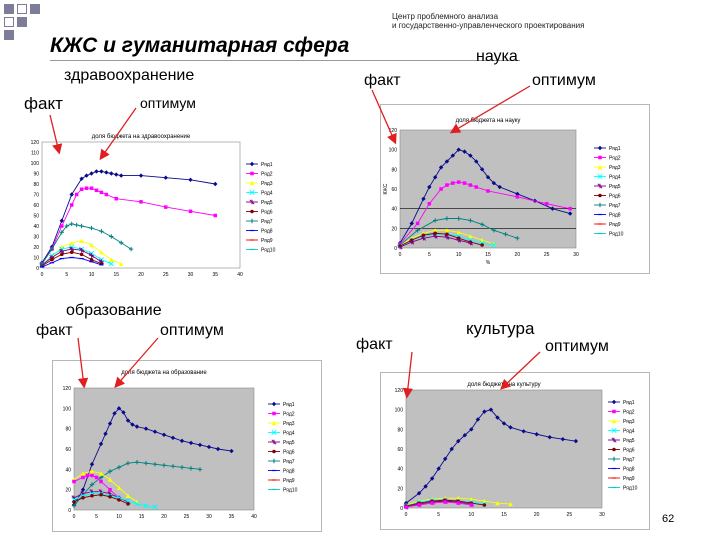 The height and width of the screenshot is (540, 720). What do you see at coordinates (254, 517) in the screenshot?
I see `x-tick-label: 40` at bounding box center [254, 517].